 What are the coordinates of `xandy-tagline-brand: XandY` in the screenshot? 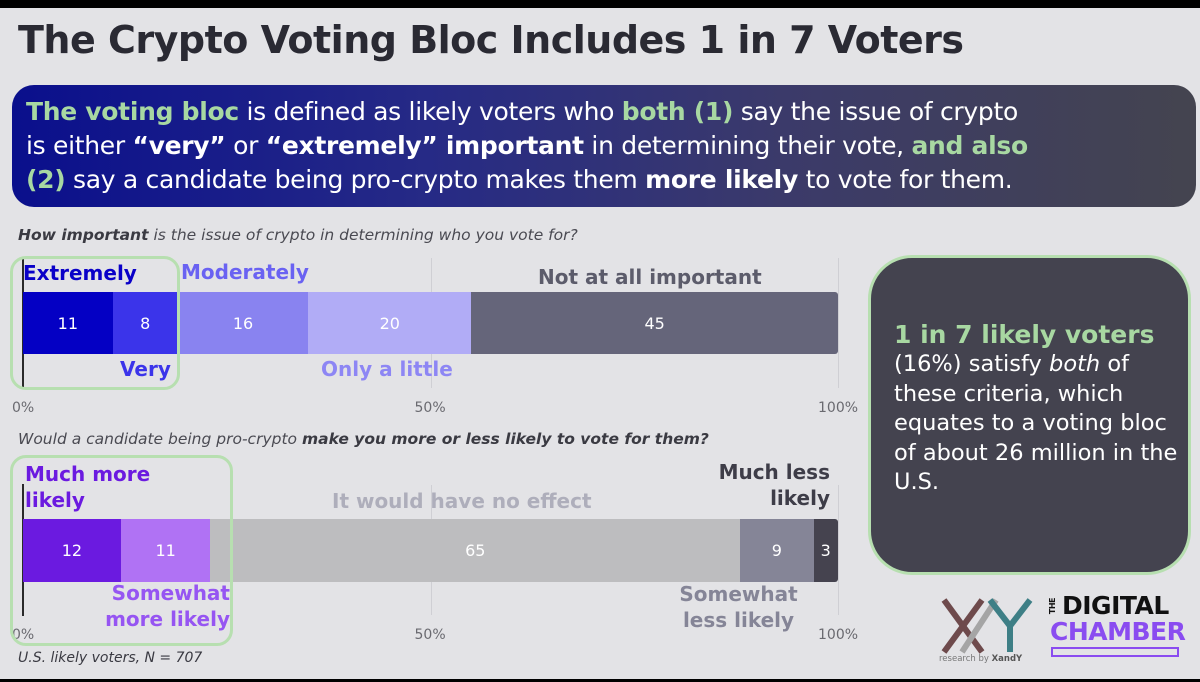 It's located at (1007, 659).